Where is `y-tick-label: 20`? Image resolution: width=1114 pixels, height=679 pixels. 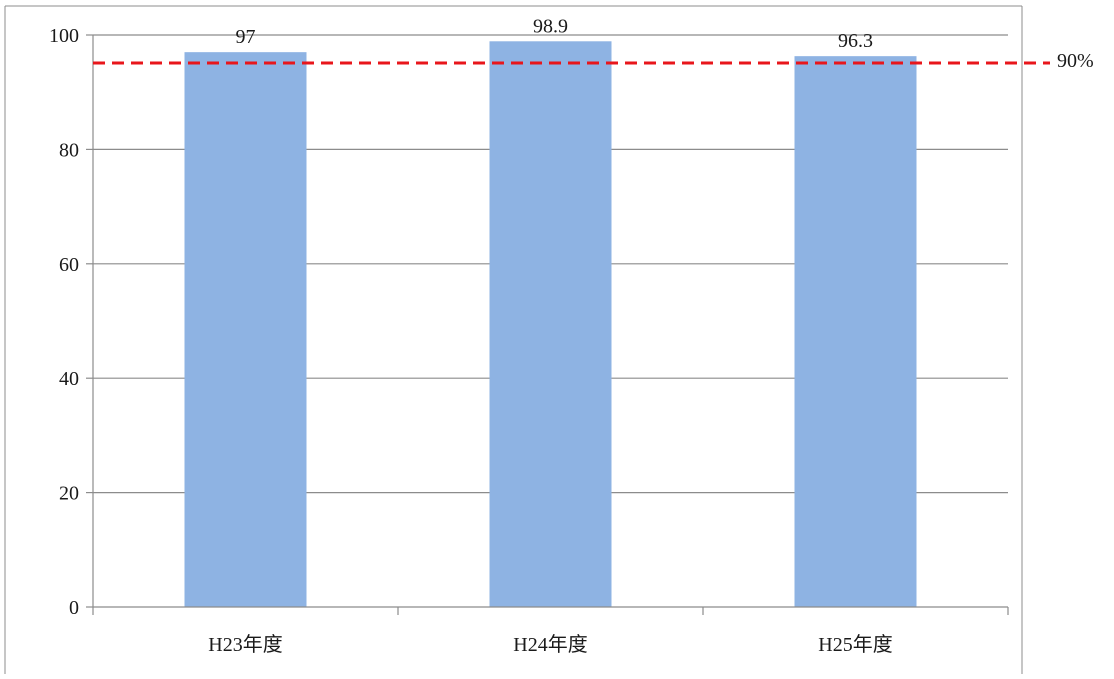 y-tick-label: 20 is located at coordinates (69, 494).